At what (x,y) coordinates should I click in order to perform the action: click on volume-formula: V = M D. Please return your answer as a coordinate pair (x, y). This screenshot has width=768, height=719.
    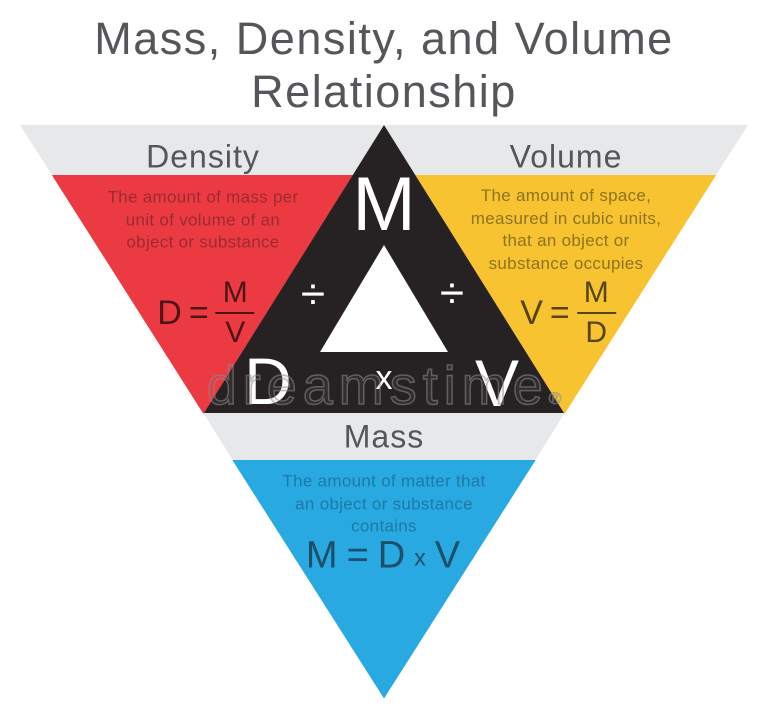
    Looking at the image, I should click on (568, 313).